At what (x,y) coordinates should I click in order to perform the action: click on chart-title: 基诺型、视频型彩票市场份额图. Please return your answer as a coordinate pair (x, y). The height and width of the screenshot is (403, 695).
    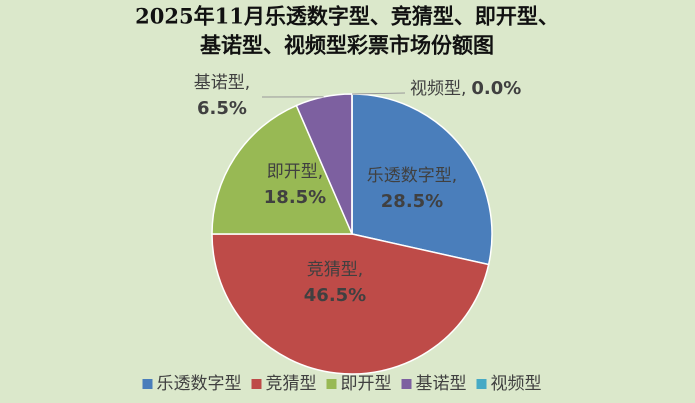
    Looking at the image, I should click on (347, 45).